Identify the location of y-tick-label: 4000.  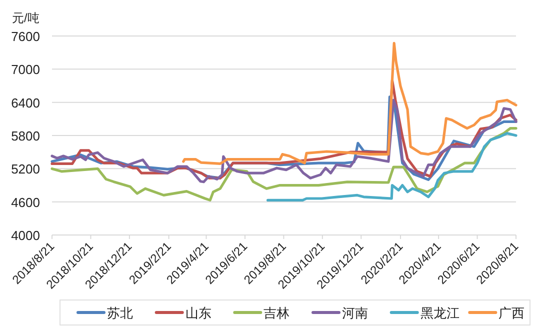
(25, 235).